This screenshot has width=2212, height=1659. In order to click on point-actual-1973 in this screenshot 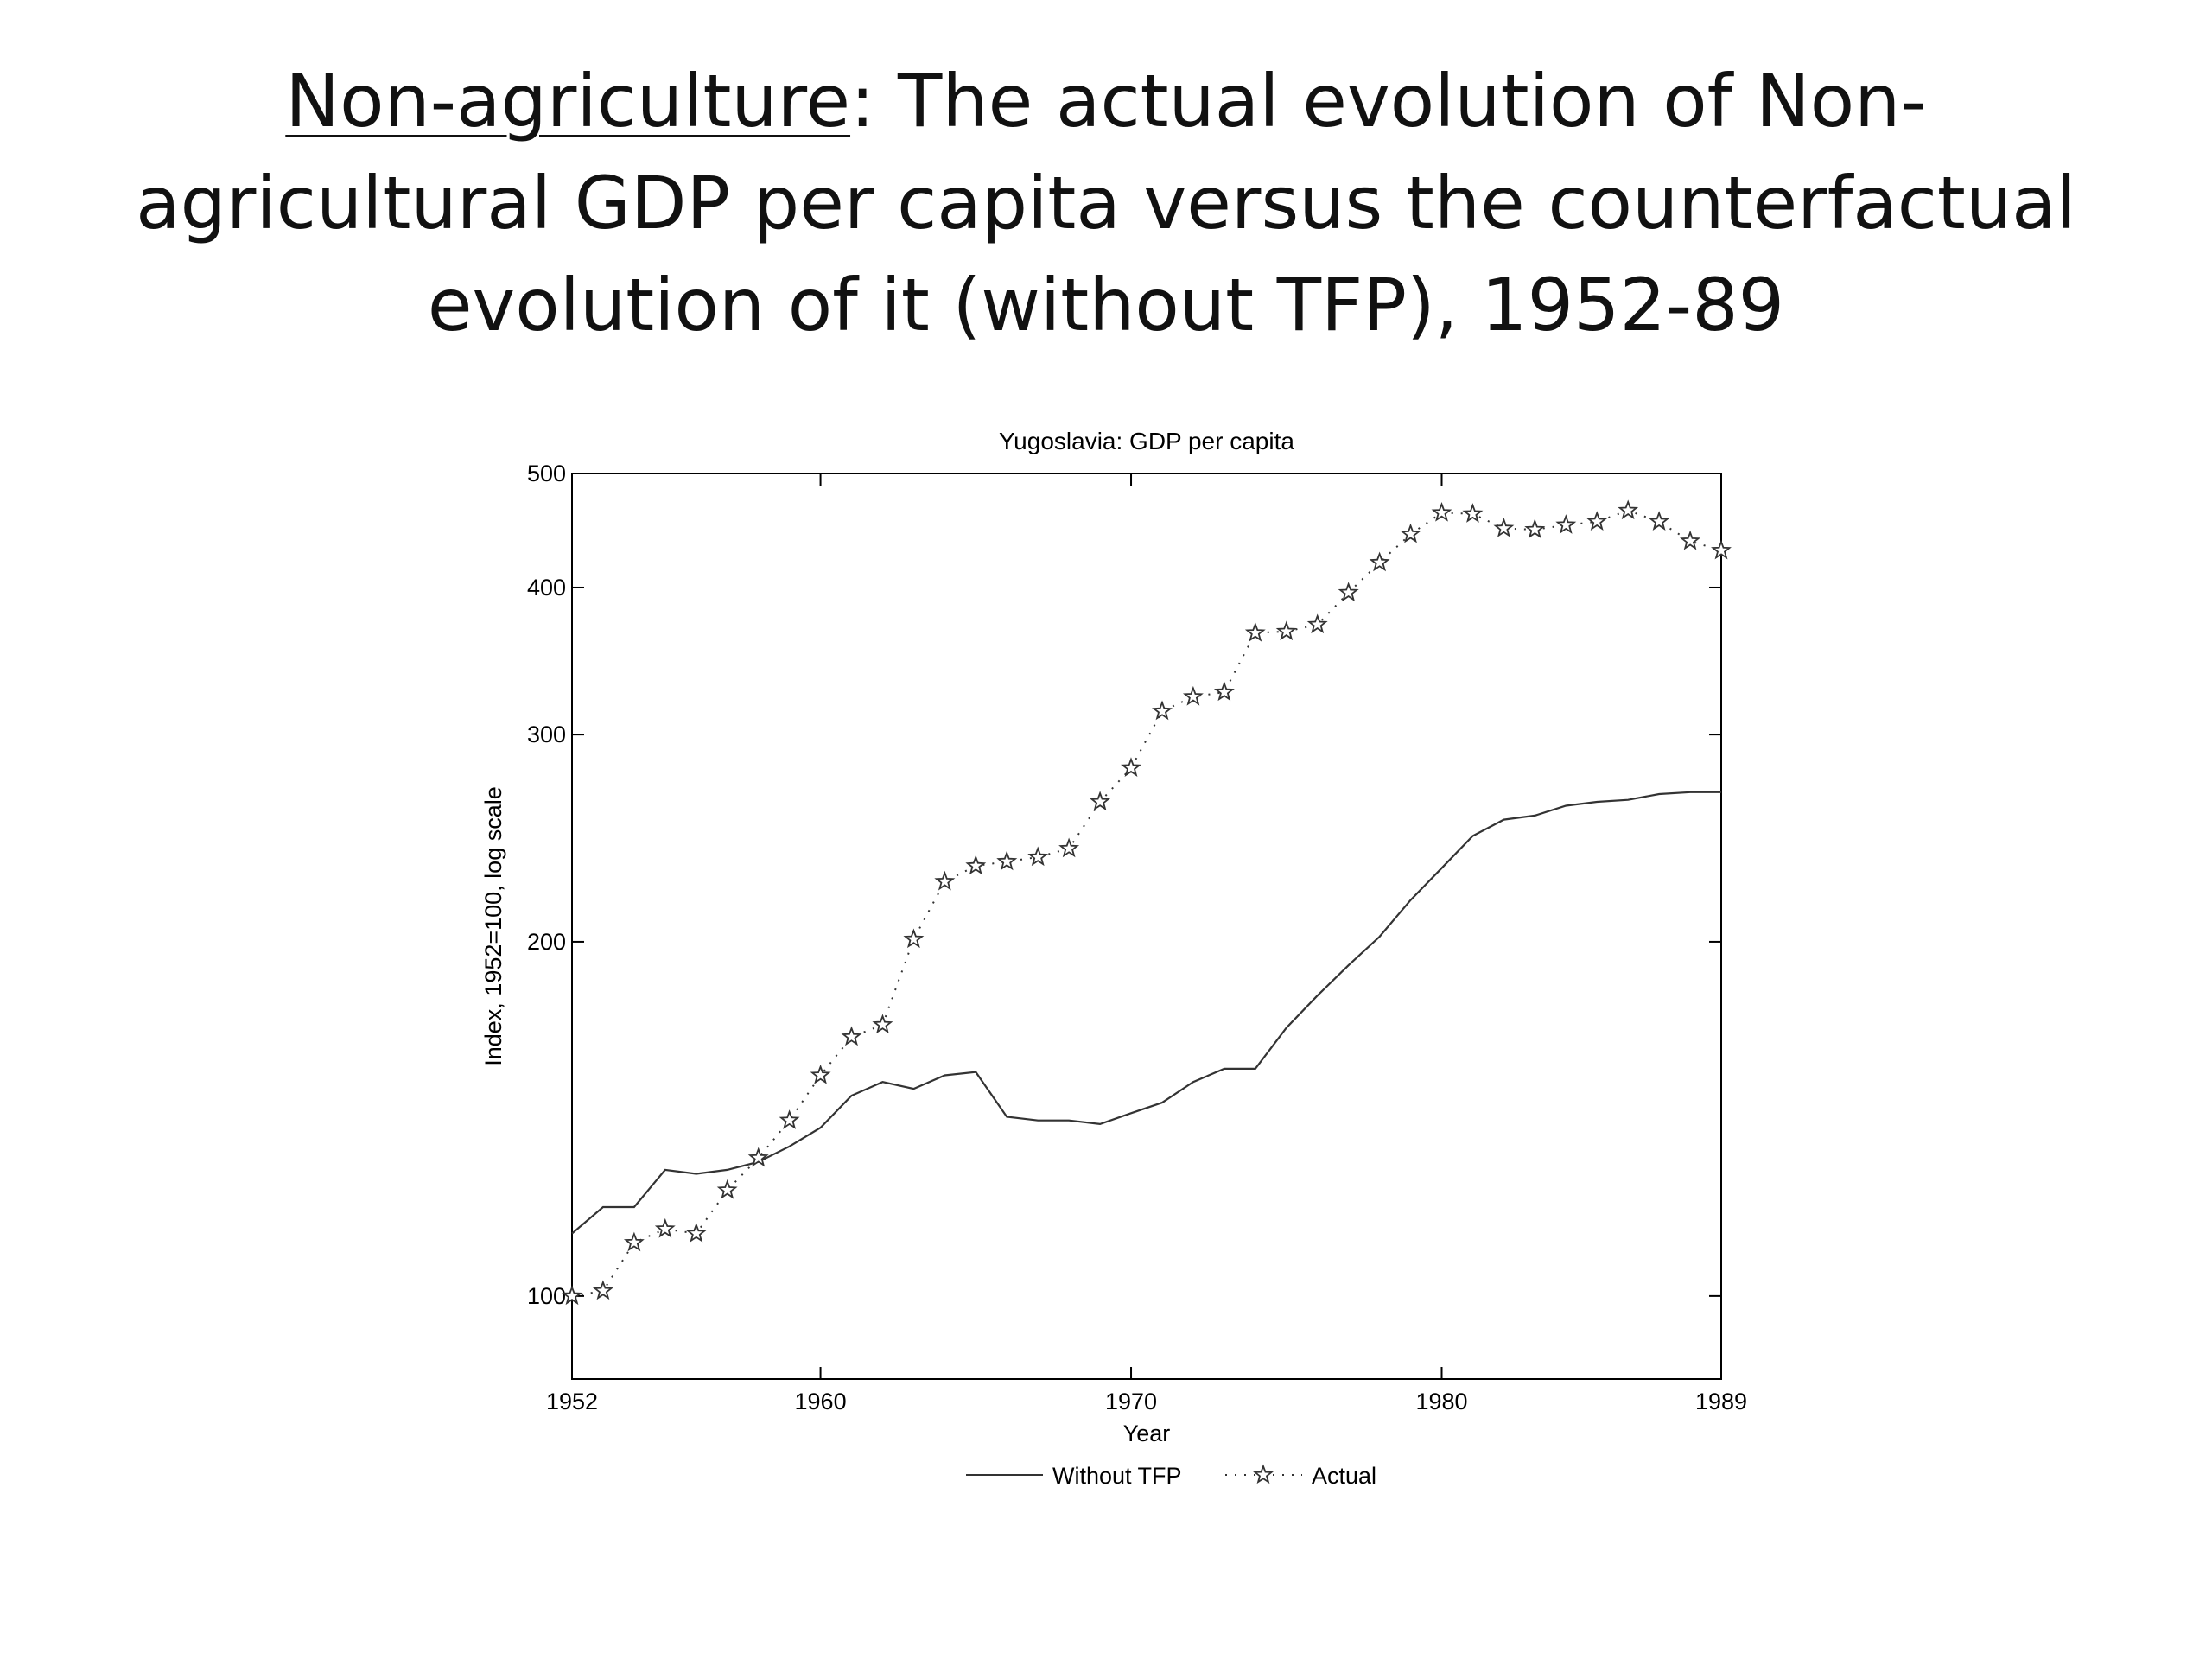, I will do `click(1224, 691)`.